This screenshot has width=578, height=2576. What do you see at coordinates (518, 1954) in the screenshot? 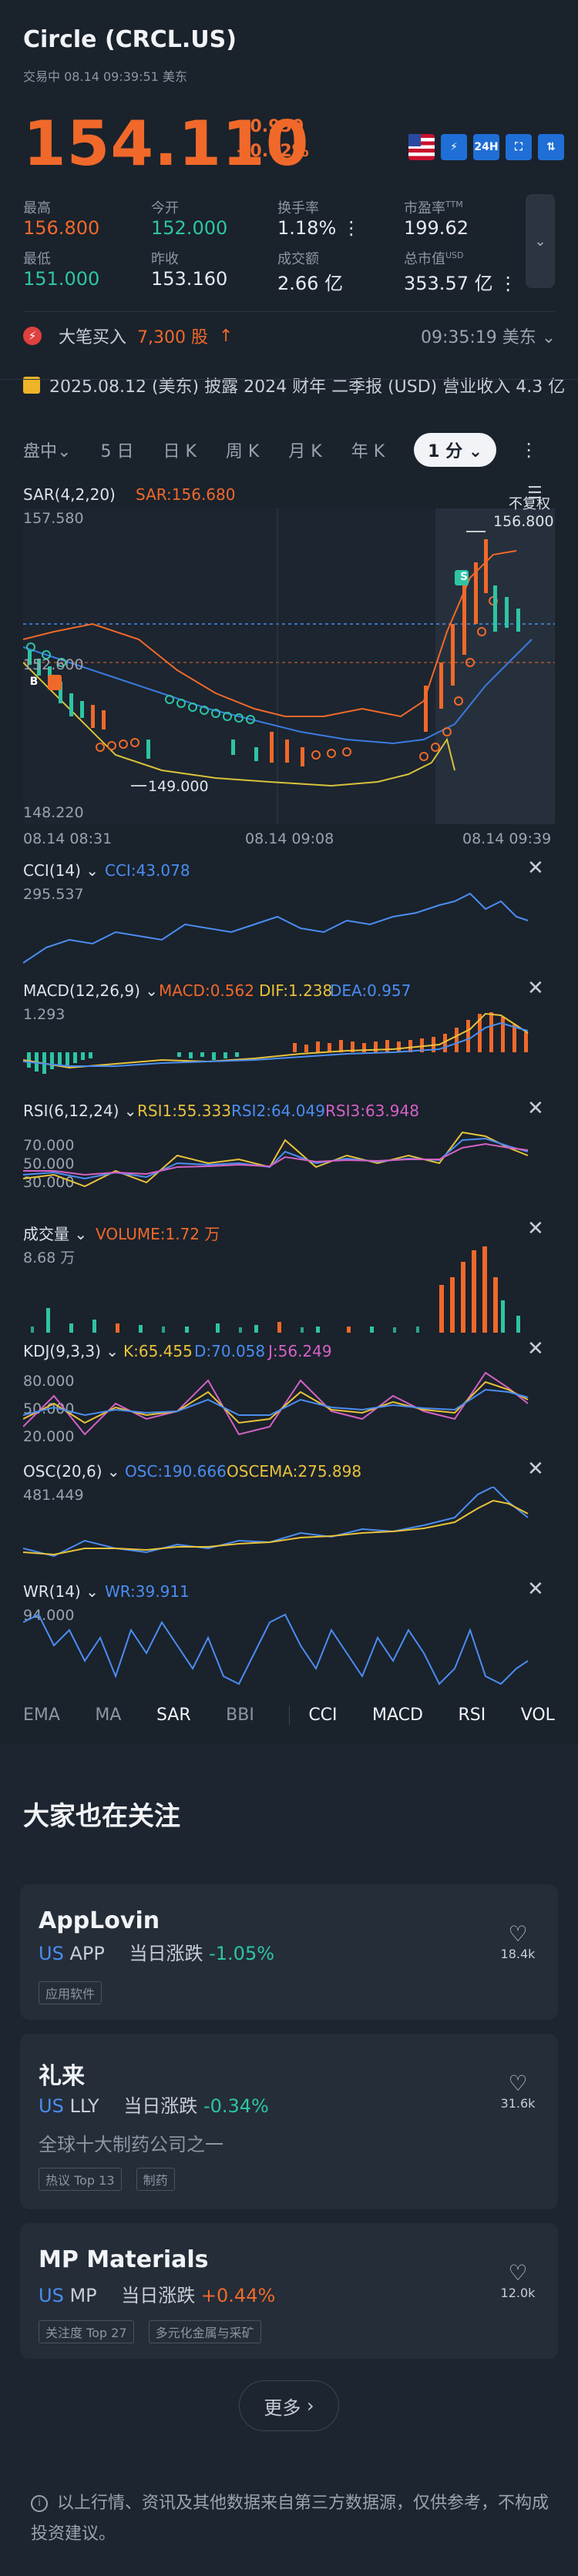
I see `follower-count: 18.4k` at bounding box center [518, 1954].